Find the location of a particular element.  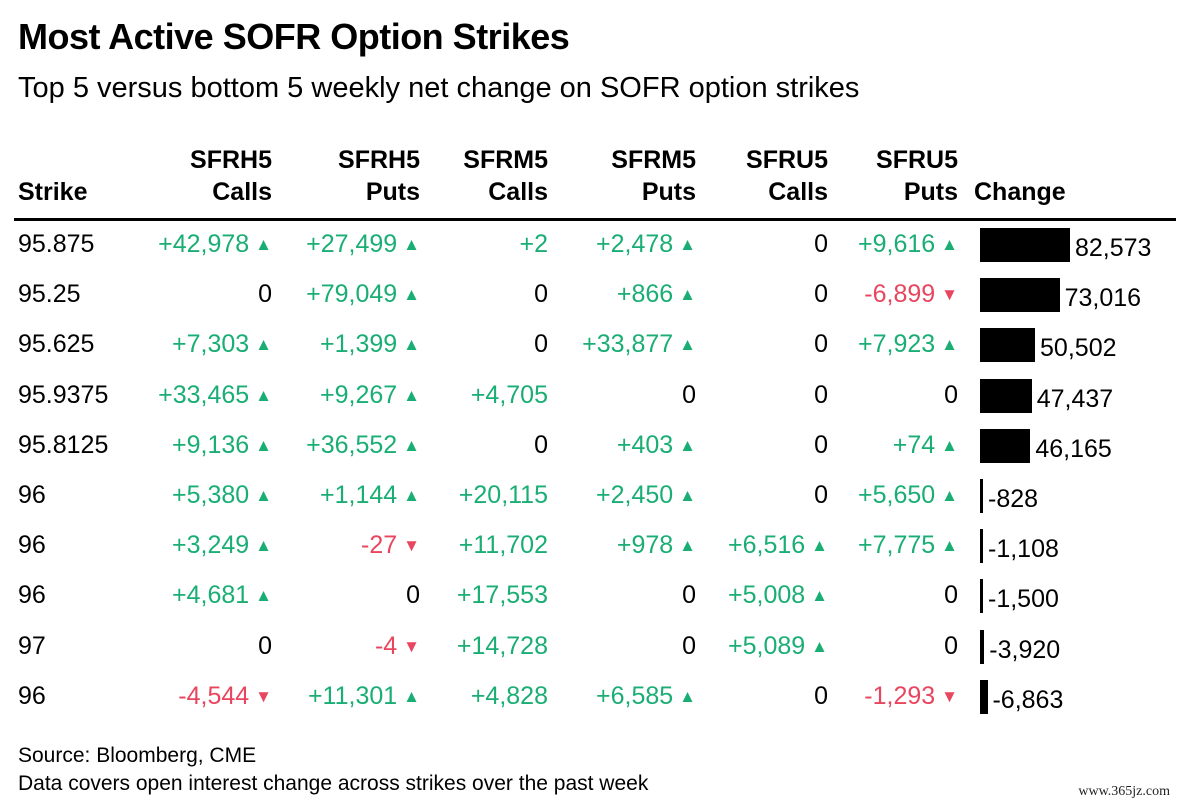

footer-source: Source: Bloomberg, CME is located at coordinates (137, 755).